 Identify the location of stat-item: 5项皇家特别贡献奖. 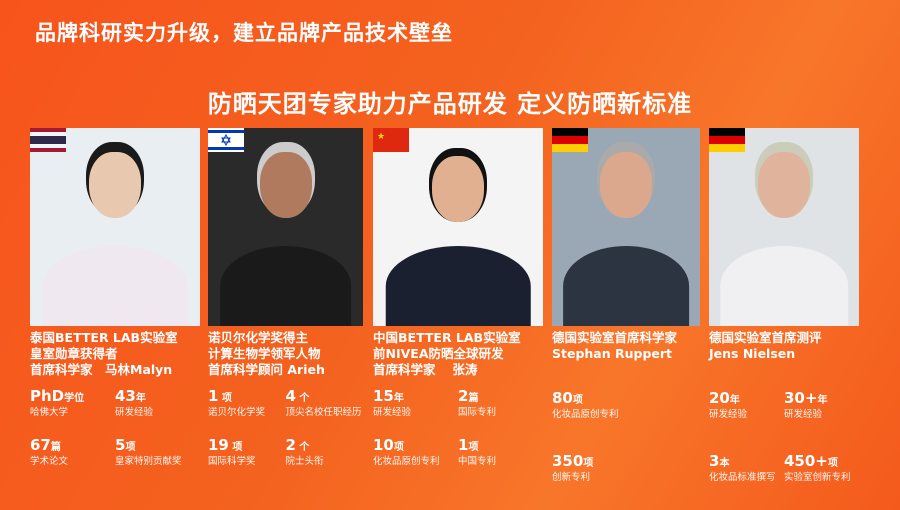
(157, 451).